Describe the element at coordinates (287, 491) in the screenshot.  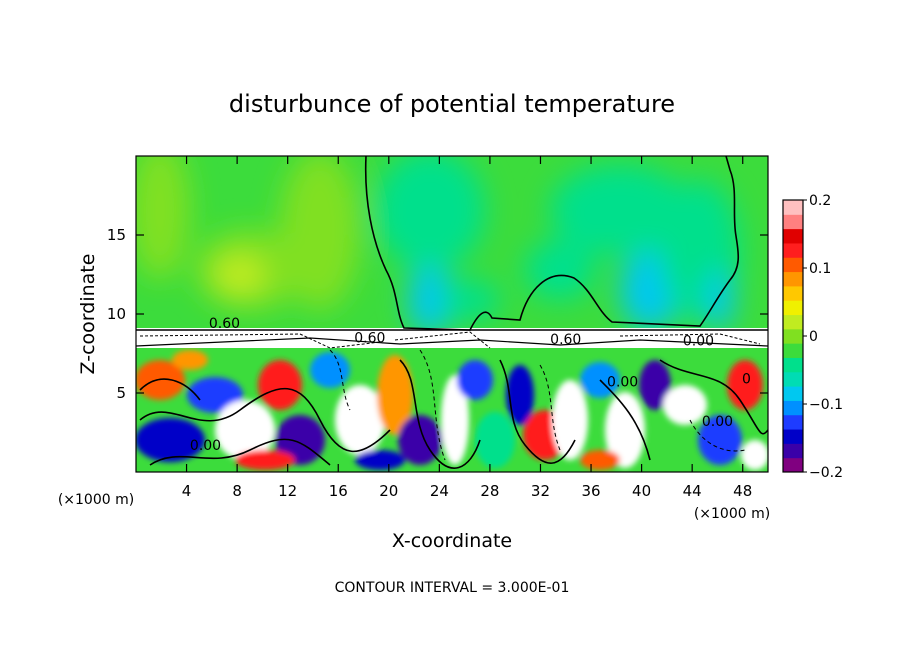
I see `x-tick-label: 12` at that location.